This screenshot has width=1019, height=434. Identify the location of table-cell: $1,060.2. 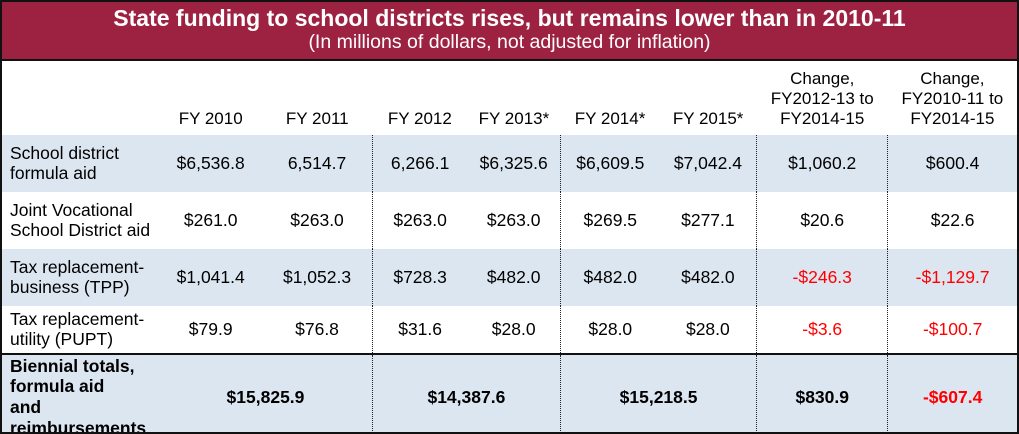
(822, 163).